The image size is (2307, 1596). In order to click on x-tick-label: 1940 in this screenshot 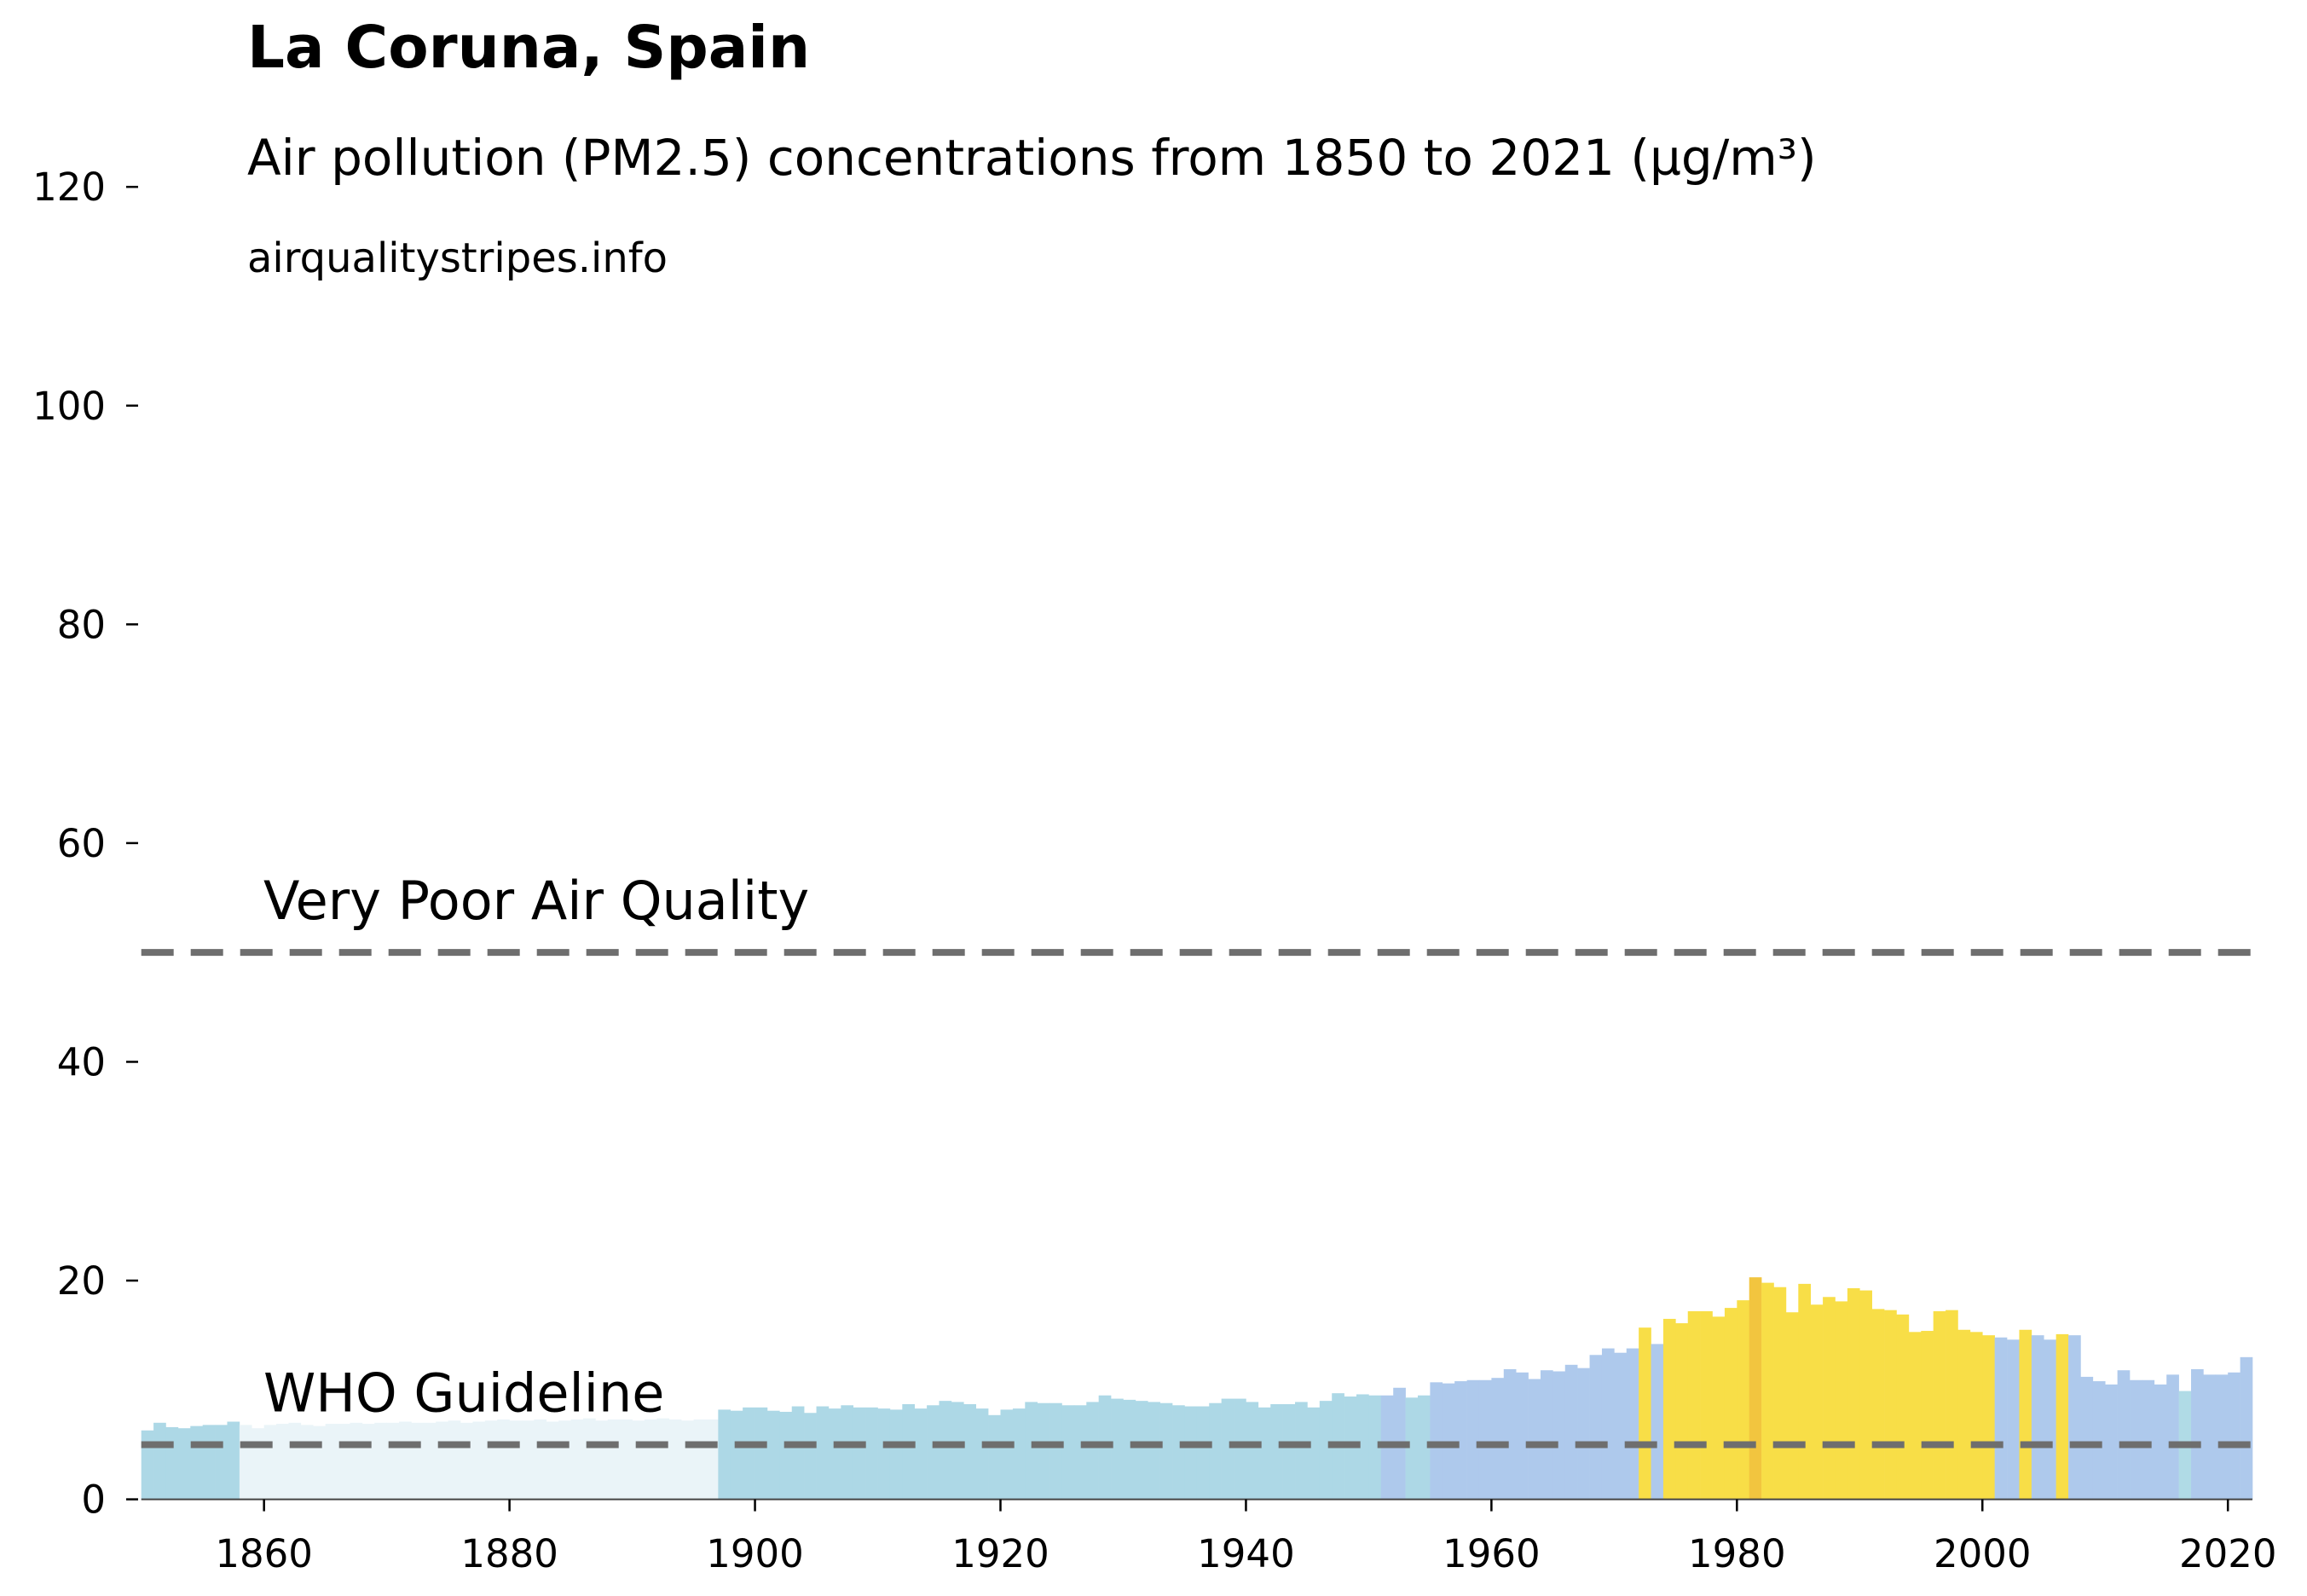, I will do `click(1246, 1553)`.